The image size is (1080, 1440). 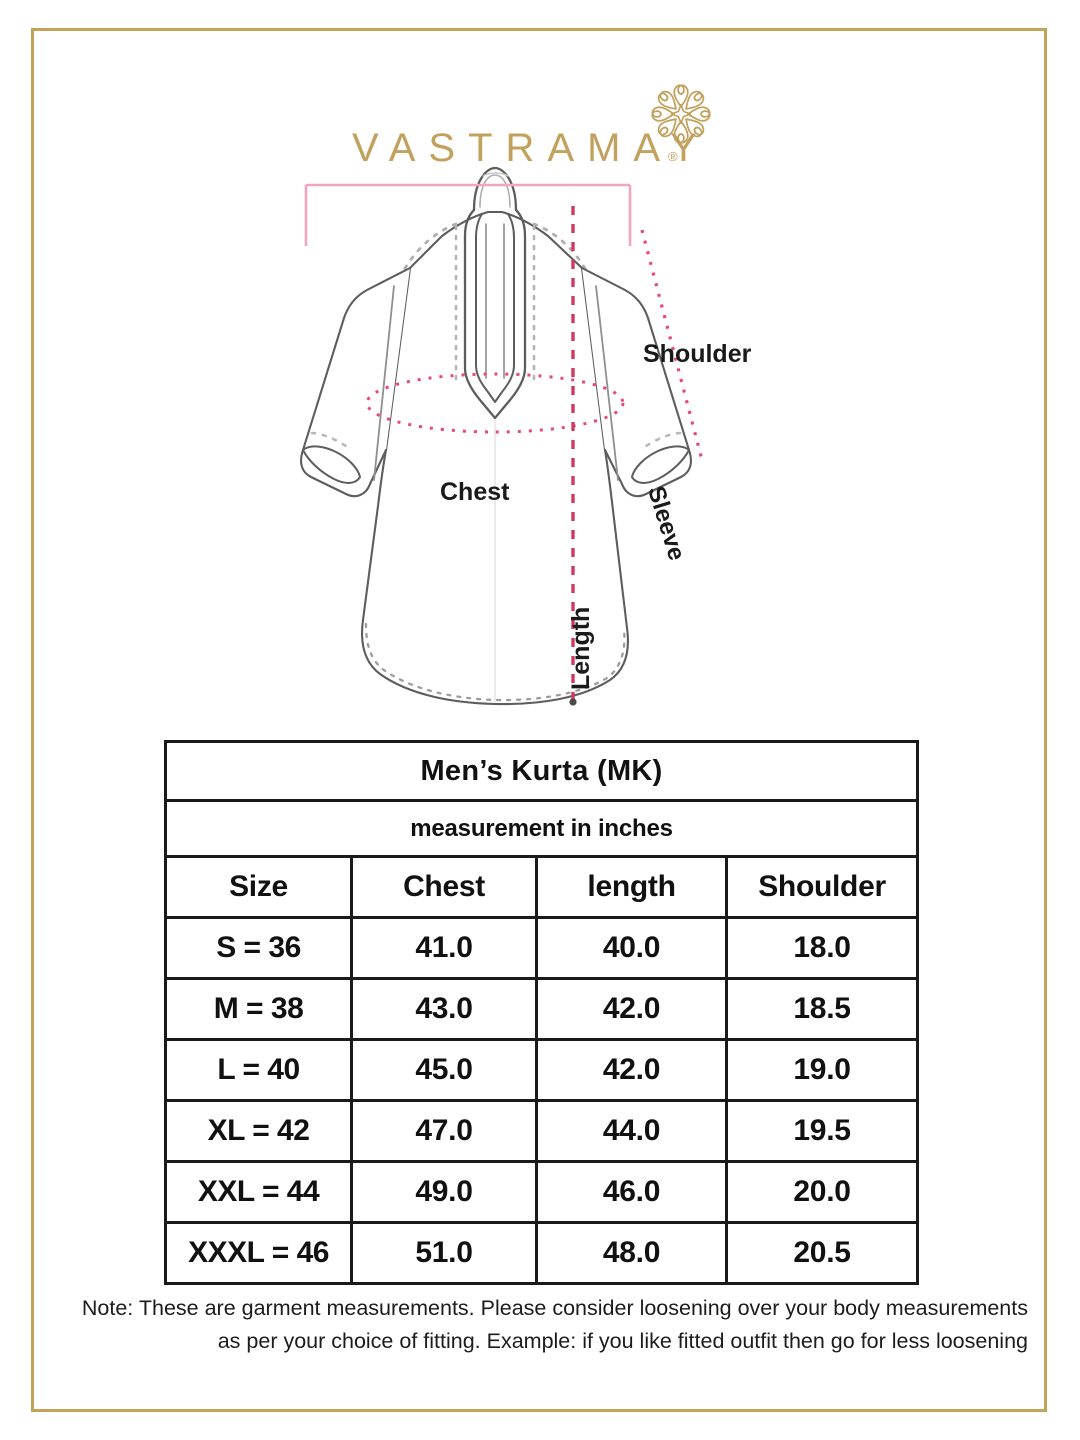 What do you see at coordinates (444, 887) in the screenshot?
I see `column-header-chest: Chest` at bounding box center [444, 887].